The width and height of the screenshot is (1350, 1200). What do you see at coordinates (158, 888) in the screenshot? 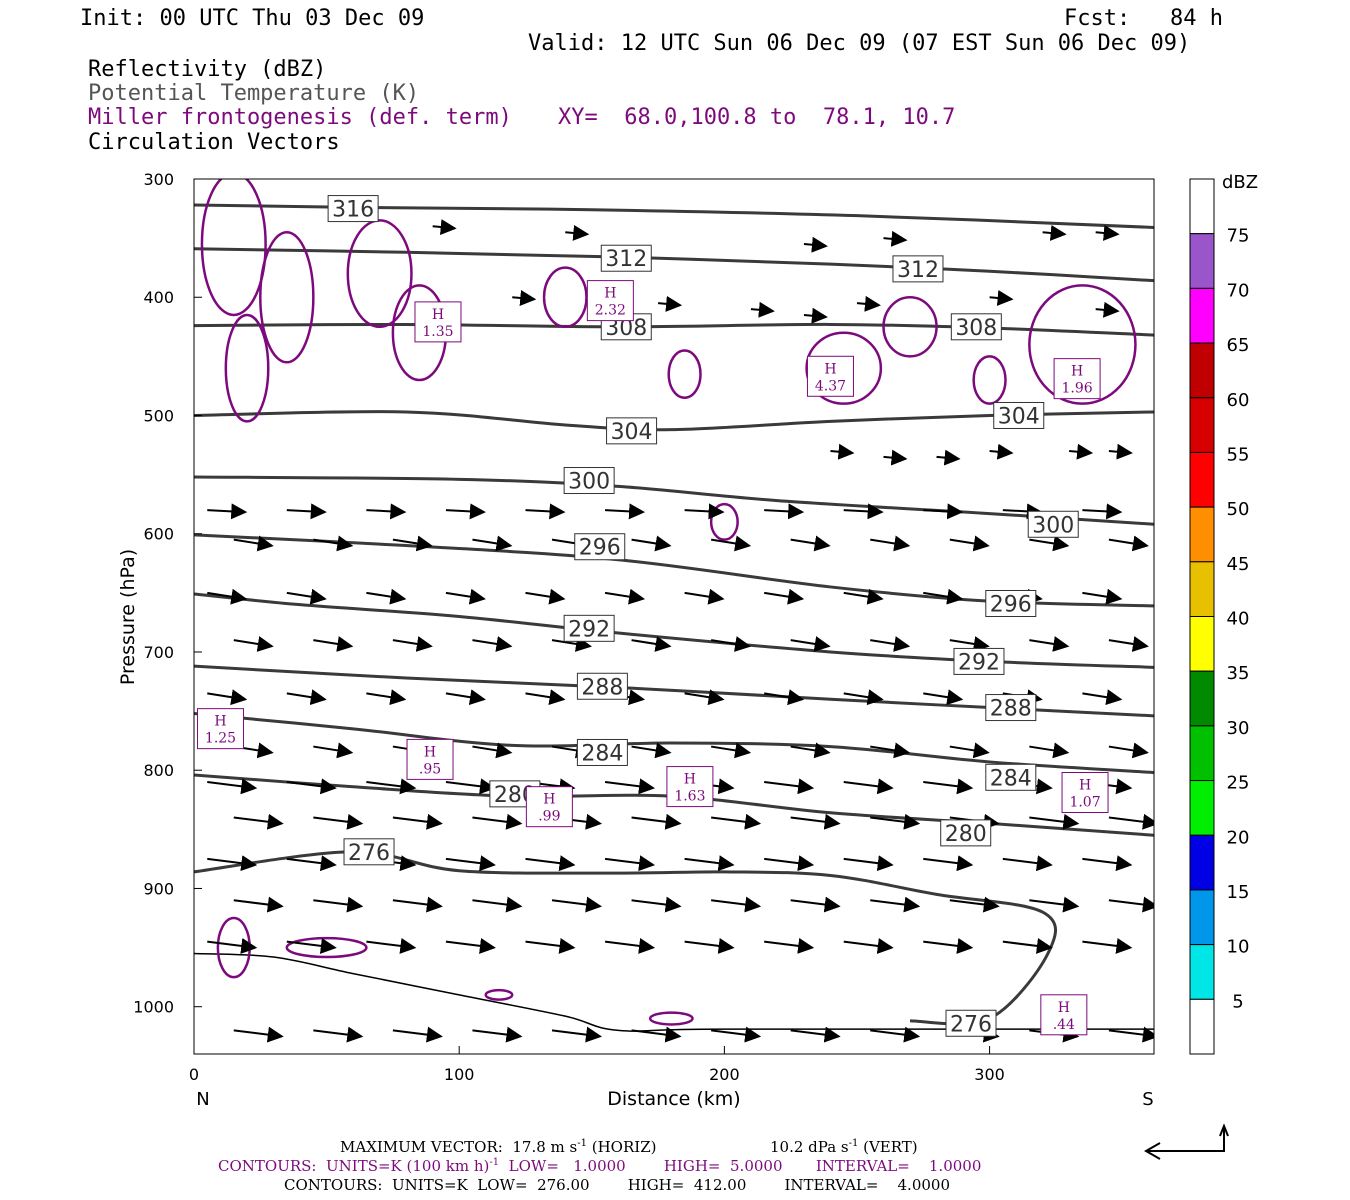
I see `y-tick-label-6: 900` at bounding box center [158, 888].